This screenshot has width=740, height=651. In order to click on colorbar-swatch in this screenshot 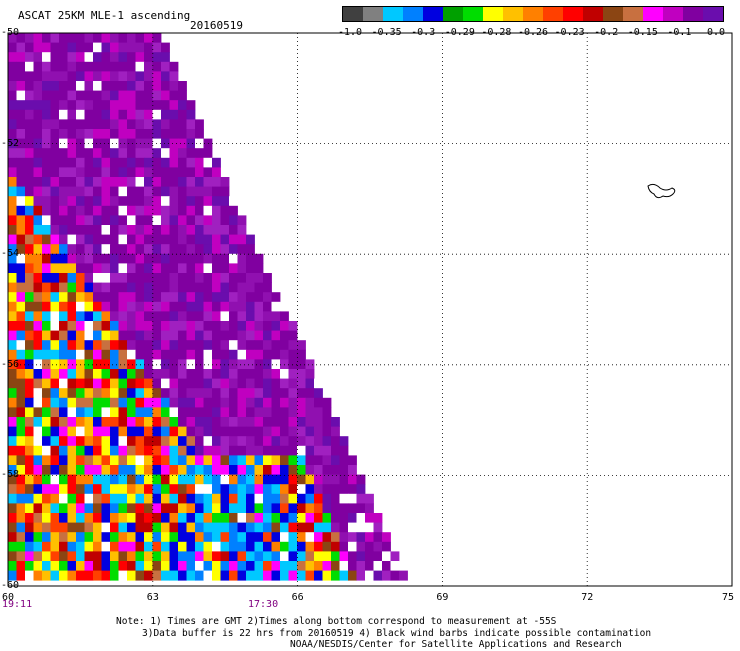, I will do `click(493, 14)`.